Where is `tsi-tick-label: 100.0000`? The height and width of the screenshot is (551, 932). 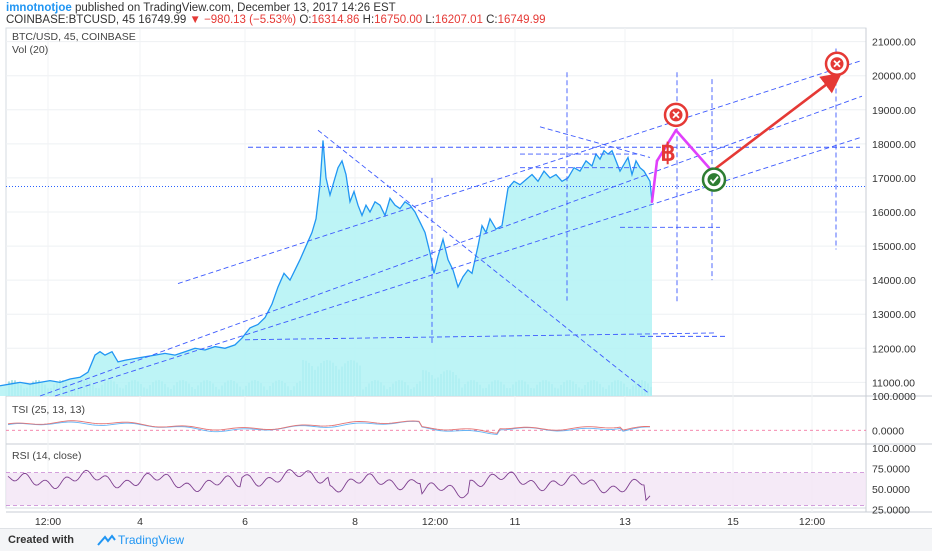 tsi-tick-label: 100.0000 is located at coordinates (894, 397).